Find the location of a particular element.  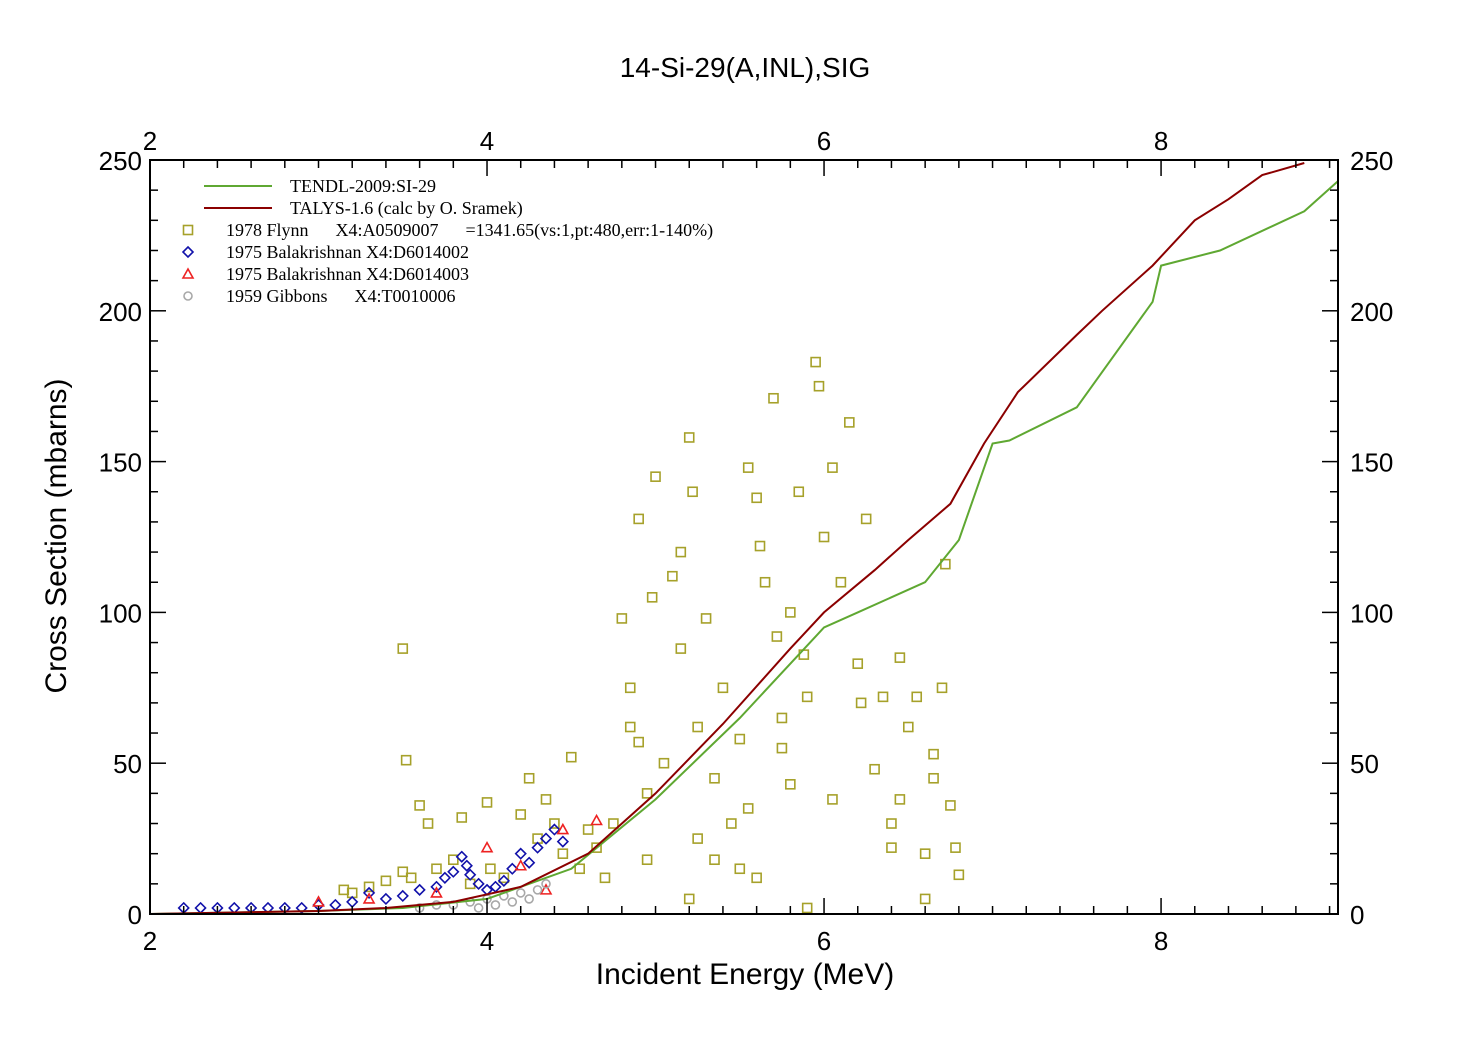

y-tick-label: 200 is located at coordinates (120, 312).